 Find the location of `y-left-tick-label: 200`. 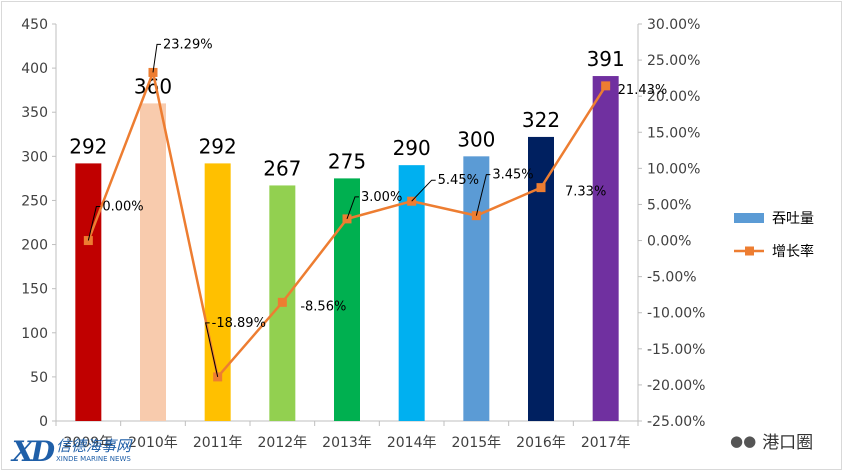

y-left-tick-label: 200 is located at coordinates (34, 246).